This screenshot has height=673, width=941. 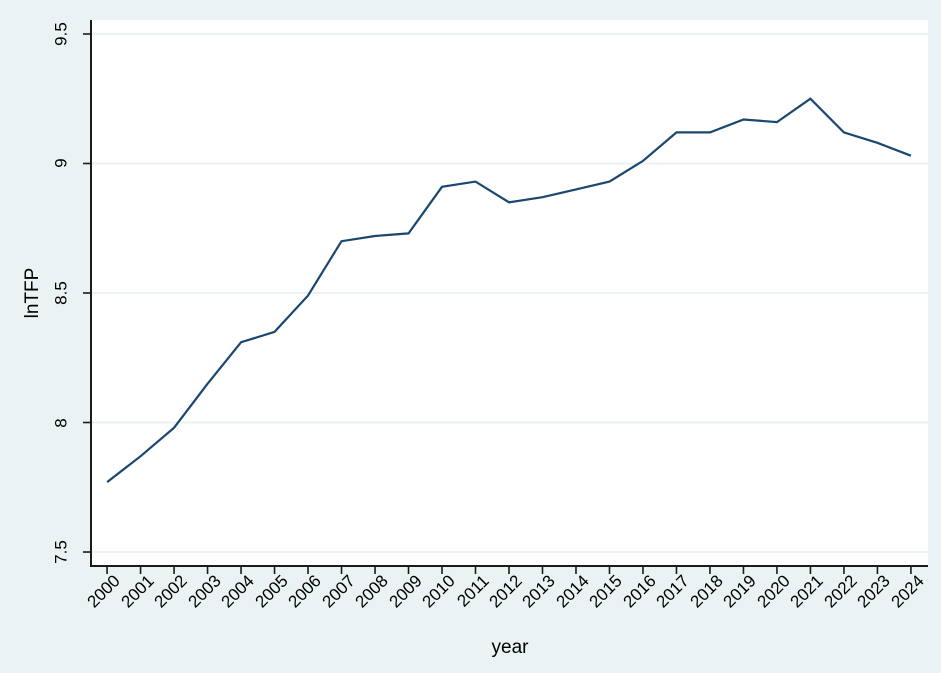 What do you see at coordinates (61, 422) in the screenshot?
I see `y-tick-label: 8` at bounding box center [61, 422].